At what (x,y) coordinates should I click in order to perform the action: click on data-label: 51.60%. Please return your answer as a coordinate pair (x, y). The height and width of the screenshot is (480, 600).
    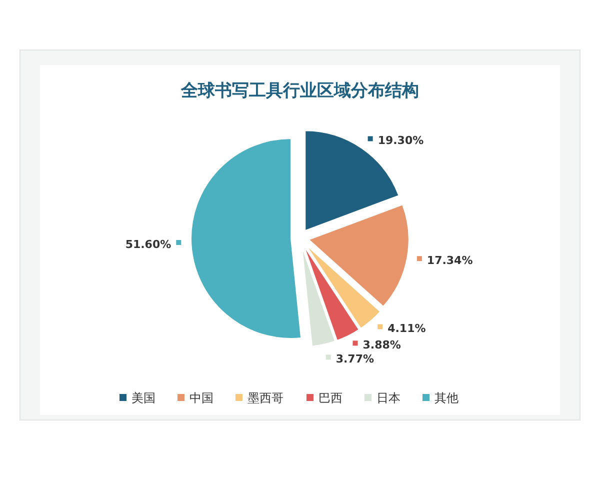
    Looking at the image, I should click on (148, 244).